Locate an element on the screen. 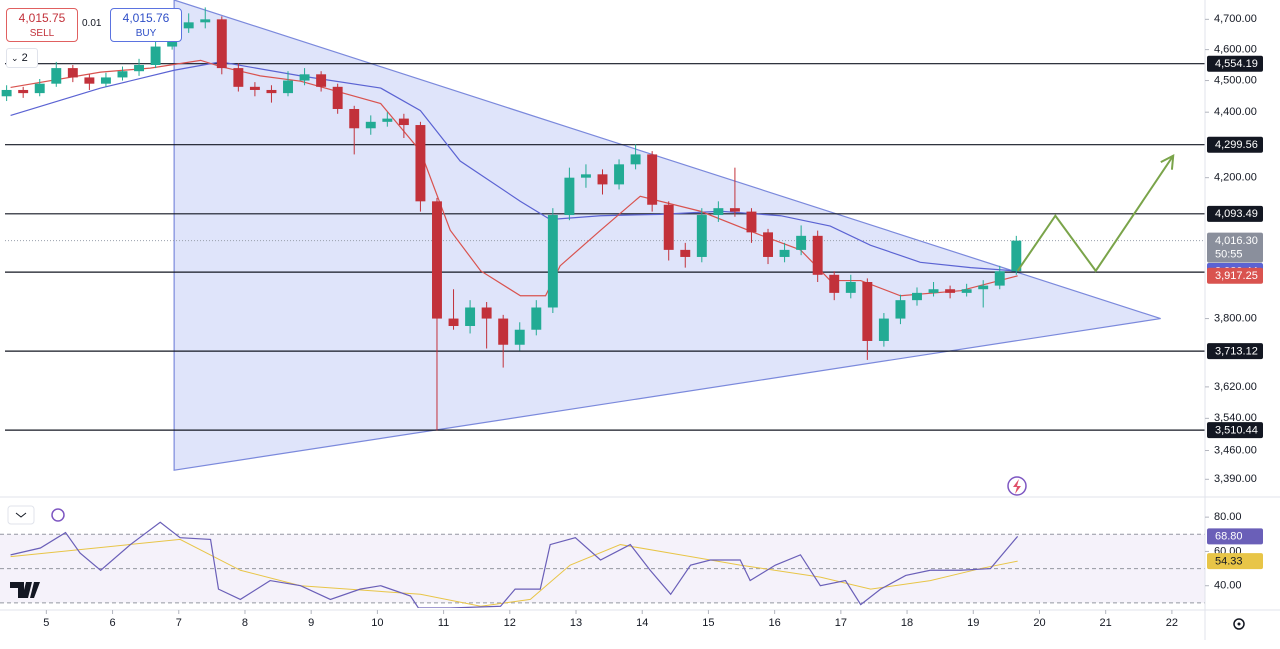 Image resolution: width=1280 pixels, height=649 pixels. buy-price: 4,015.76 is located at coordinates (146, 18).